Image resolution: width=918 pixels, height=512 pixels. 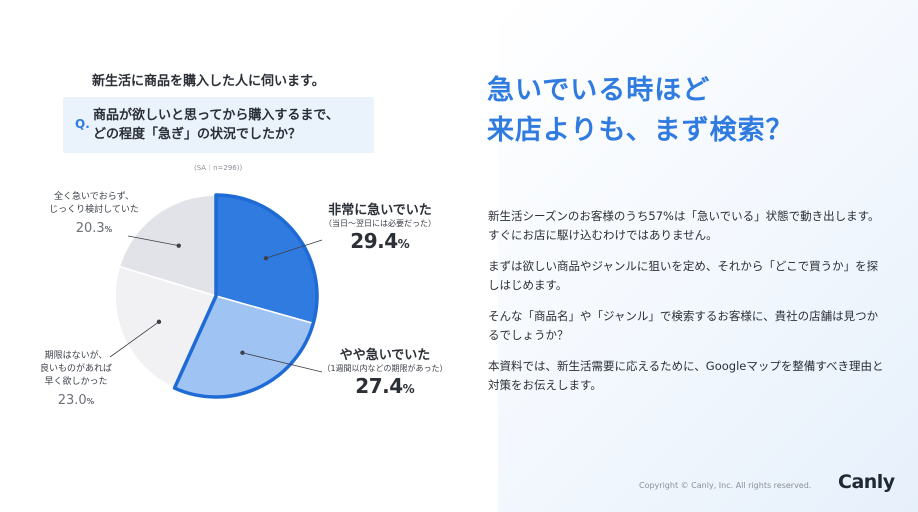 What do you see at coordinates (75, 369) in the screenshot?
I see `slice-name-line: 良いものがあれば` at bounding box center [75, 369].